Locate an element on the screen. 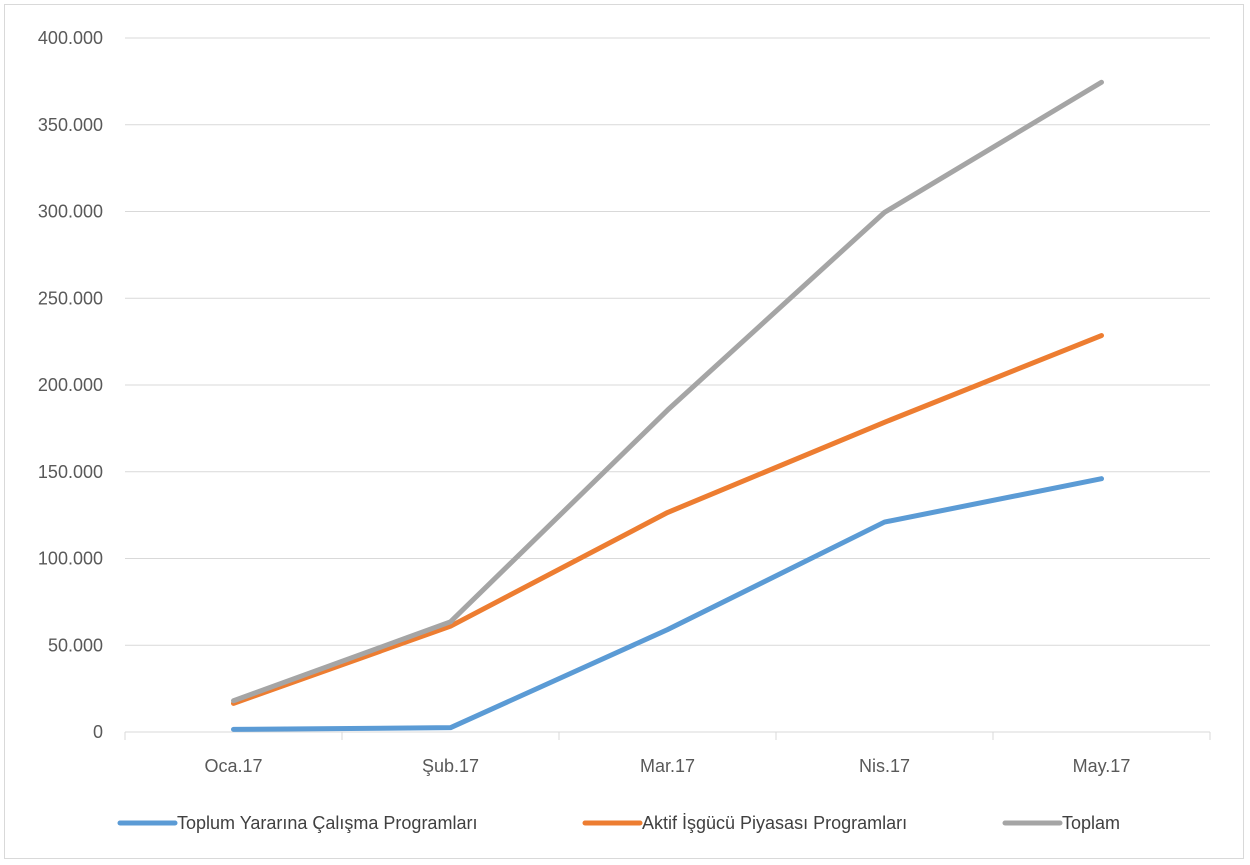 This screenshot has height=865, width=1250. y-tick-label: 150.000 is located at coordinates (70, 472).